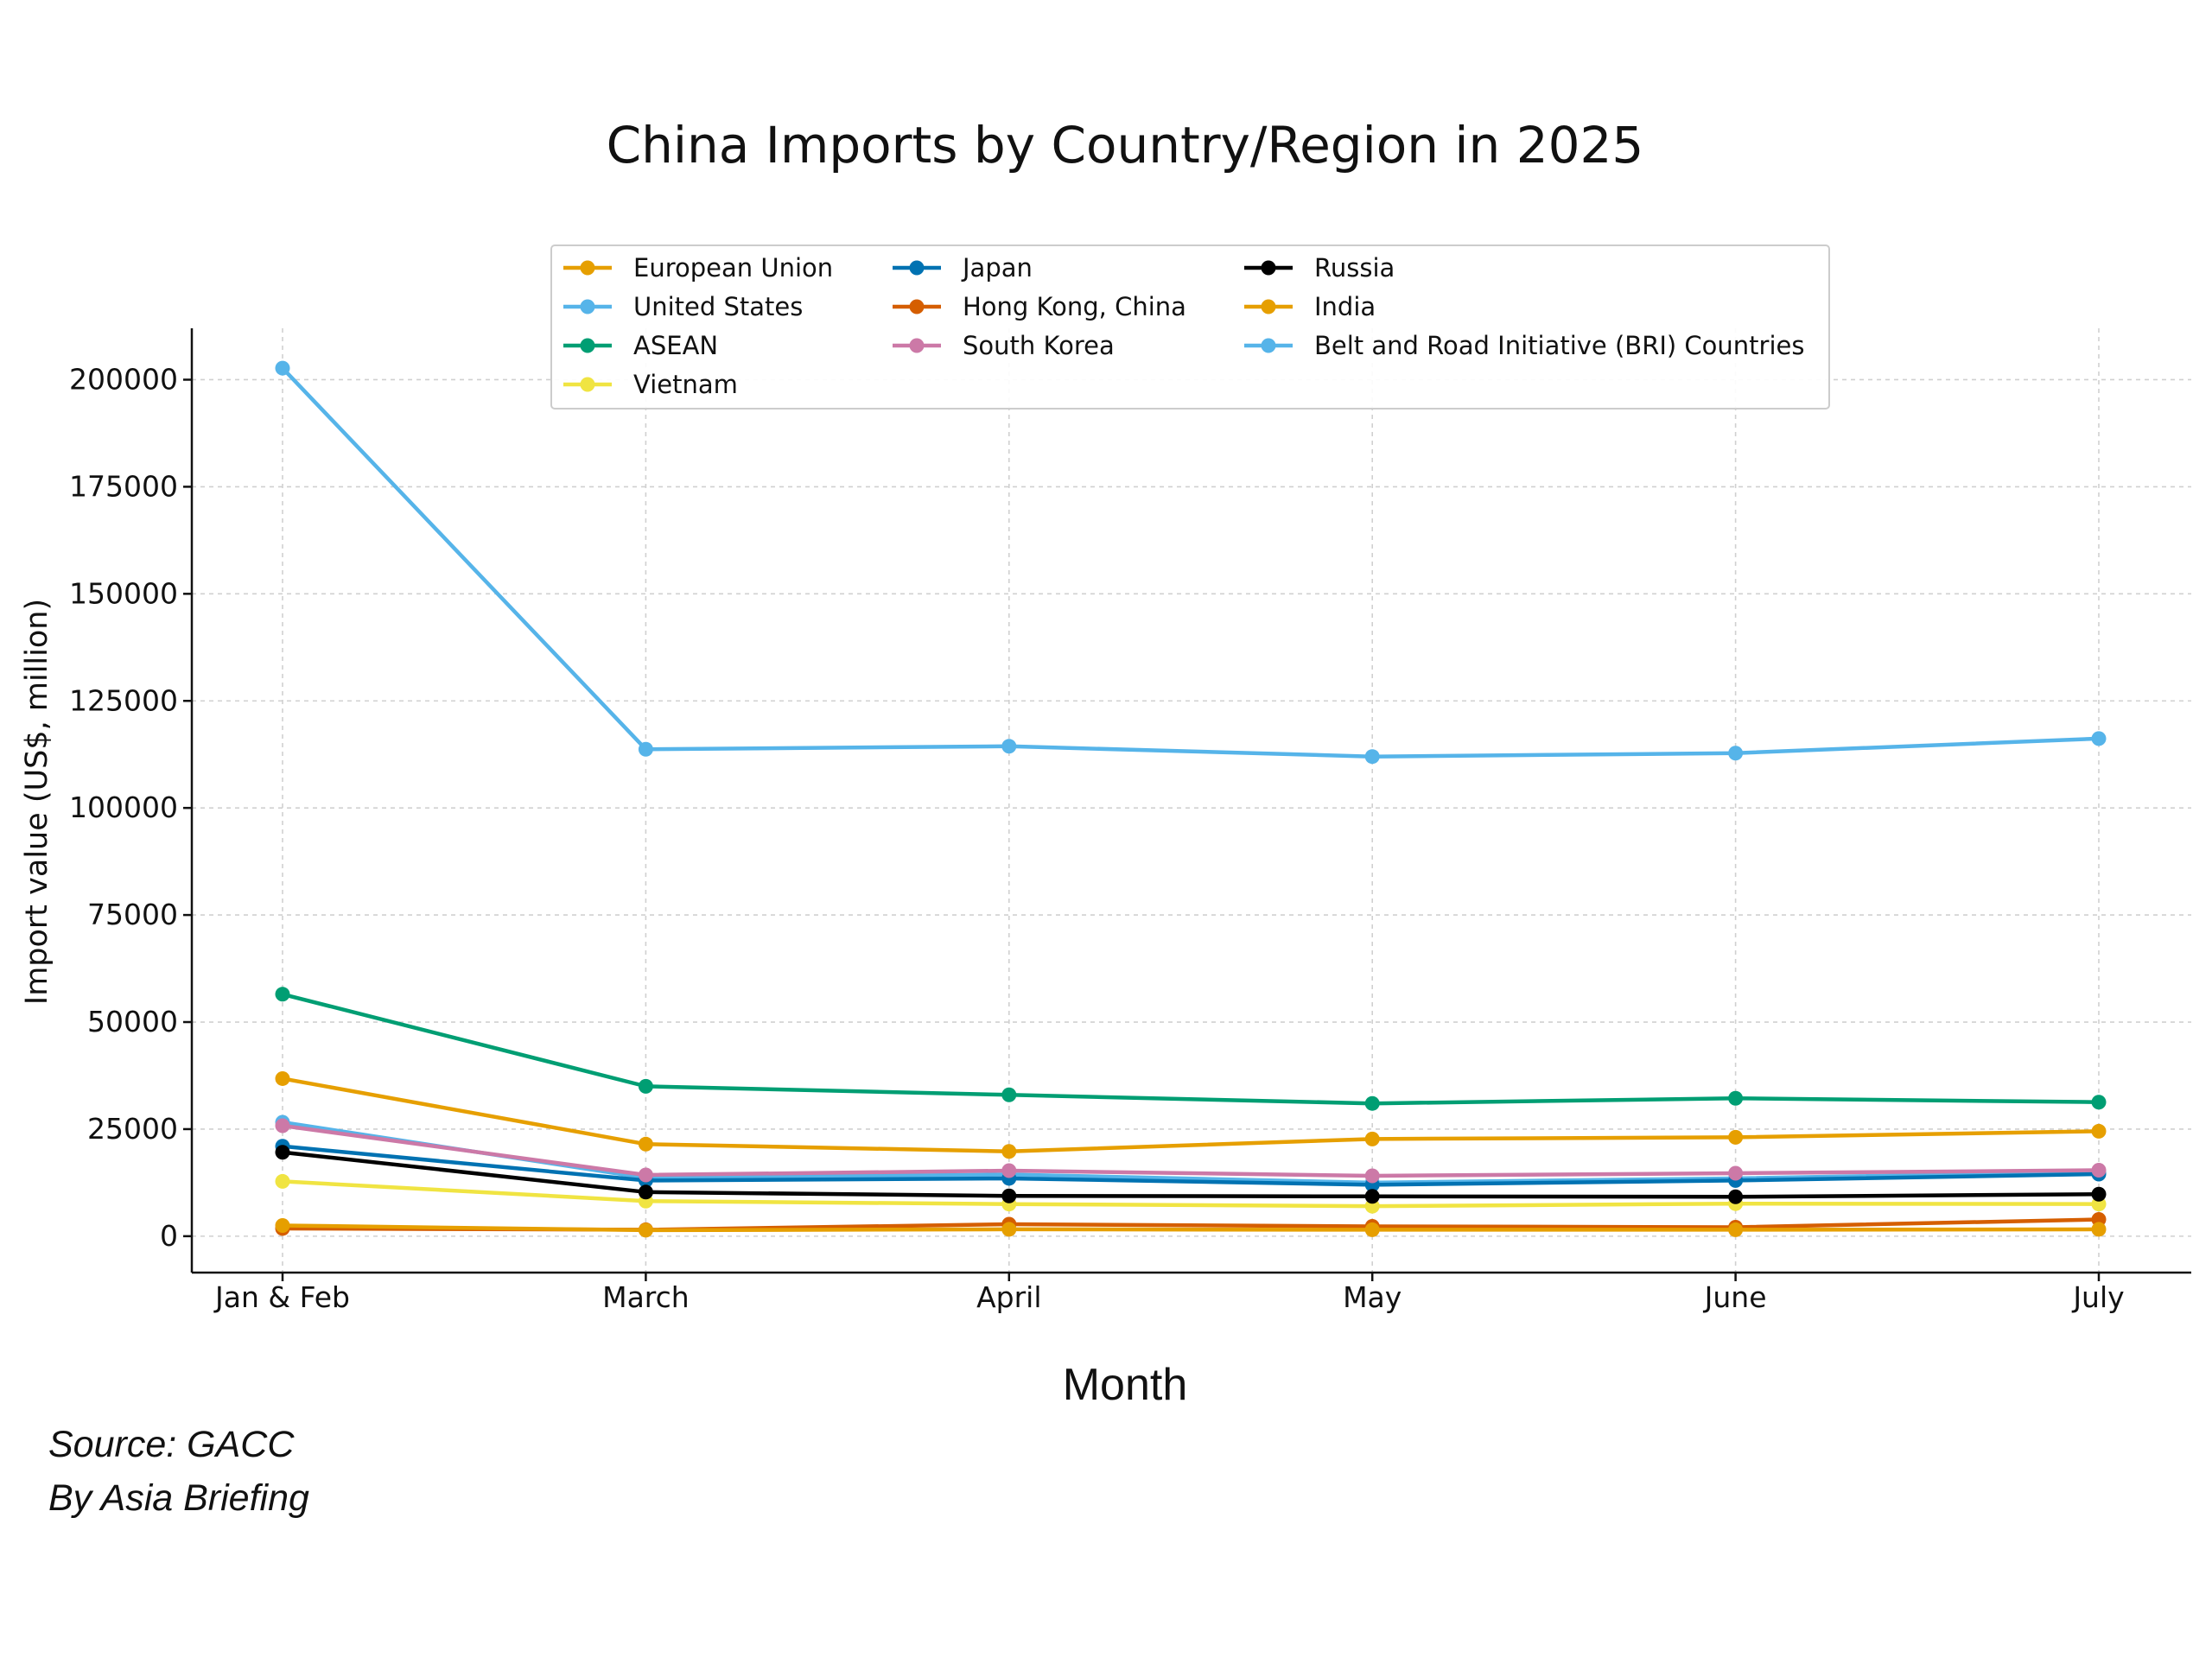  Describe the element at coordinates (1074, 306) in the screenshot. I see `legend-label: Hong Kong, China` at that location.